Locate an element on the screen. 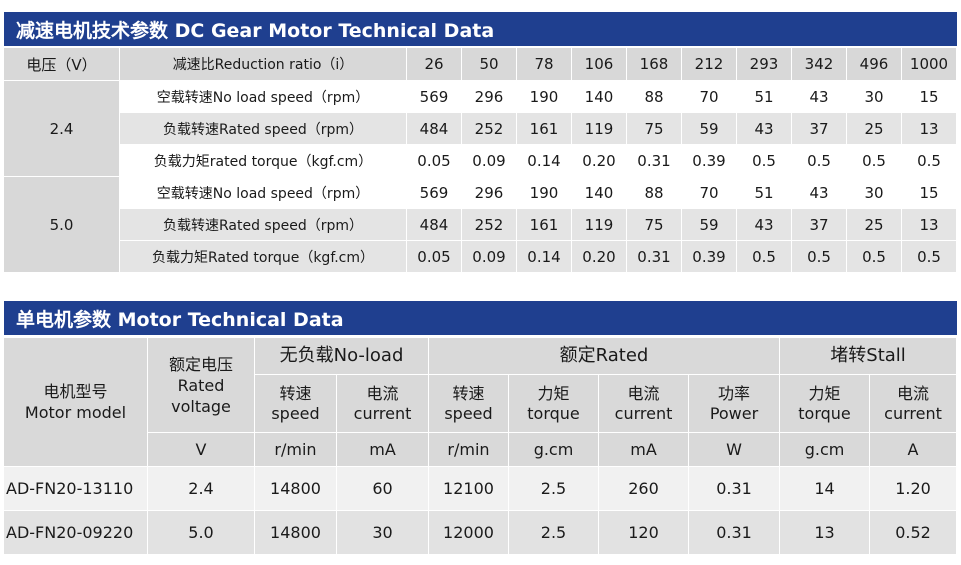 The height and width of the screenshot is (565, 961). gear-section-title: 减速电机技术参数 DC Gear Motor Technical Data is located at coordinates (480, 29).